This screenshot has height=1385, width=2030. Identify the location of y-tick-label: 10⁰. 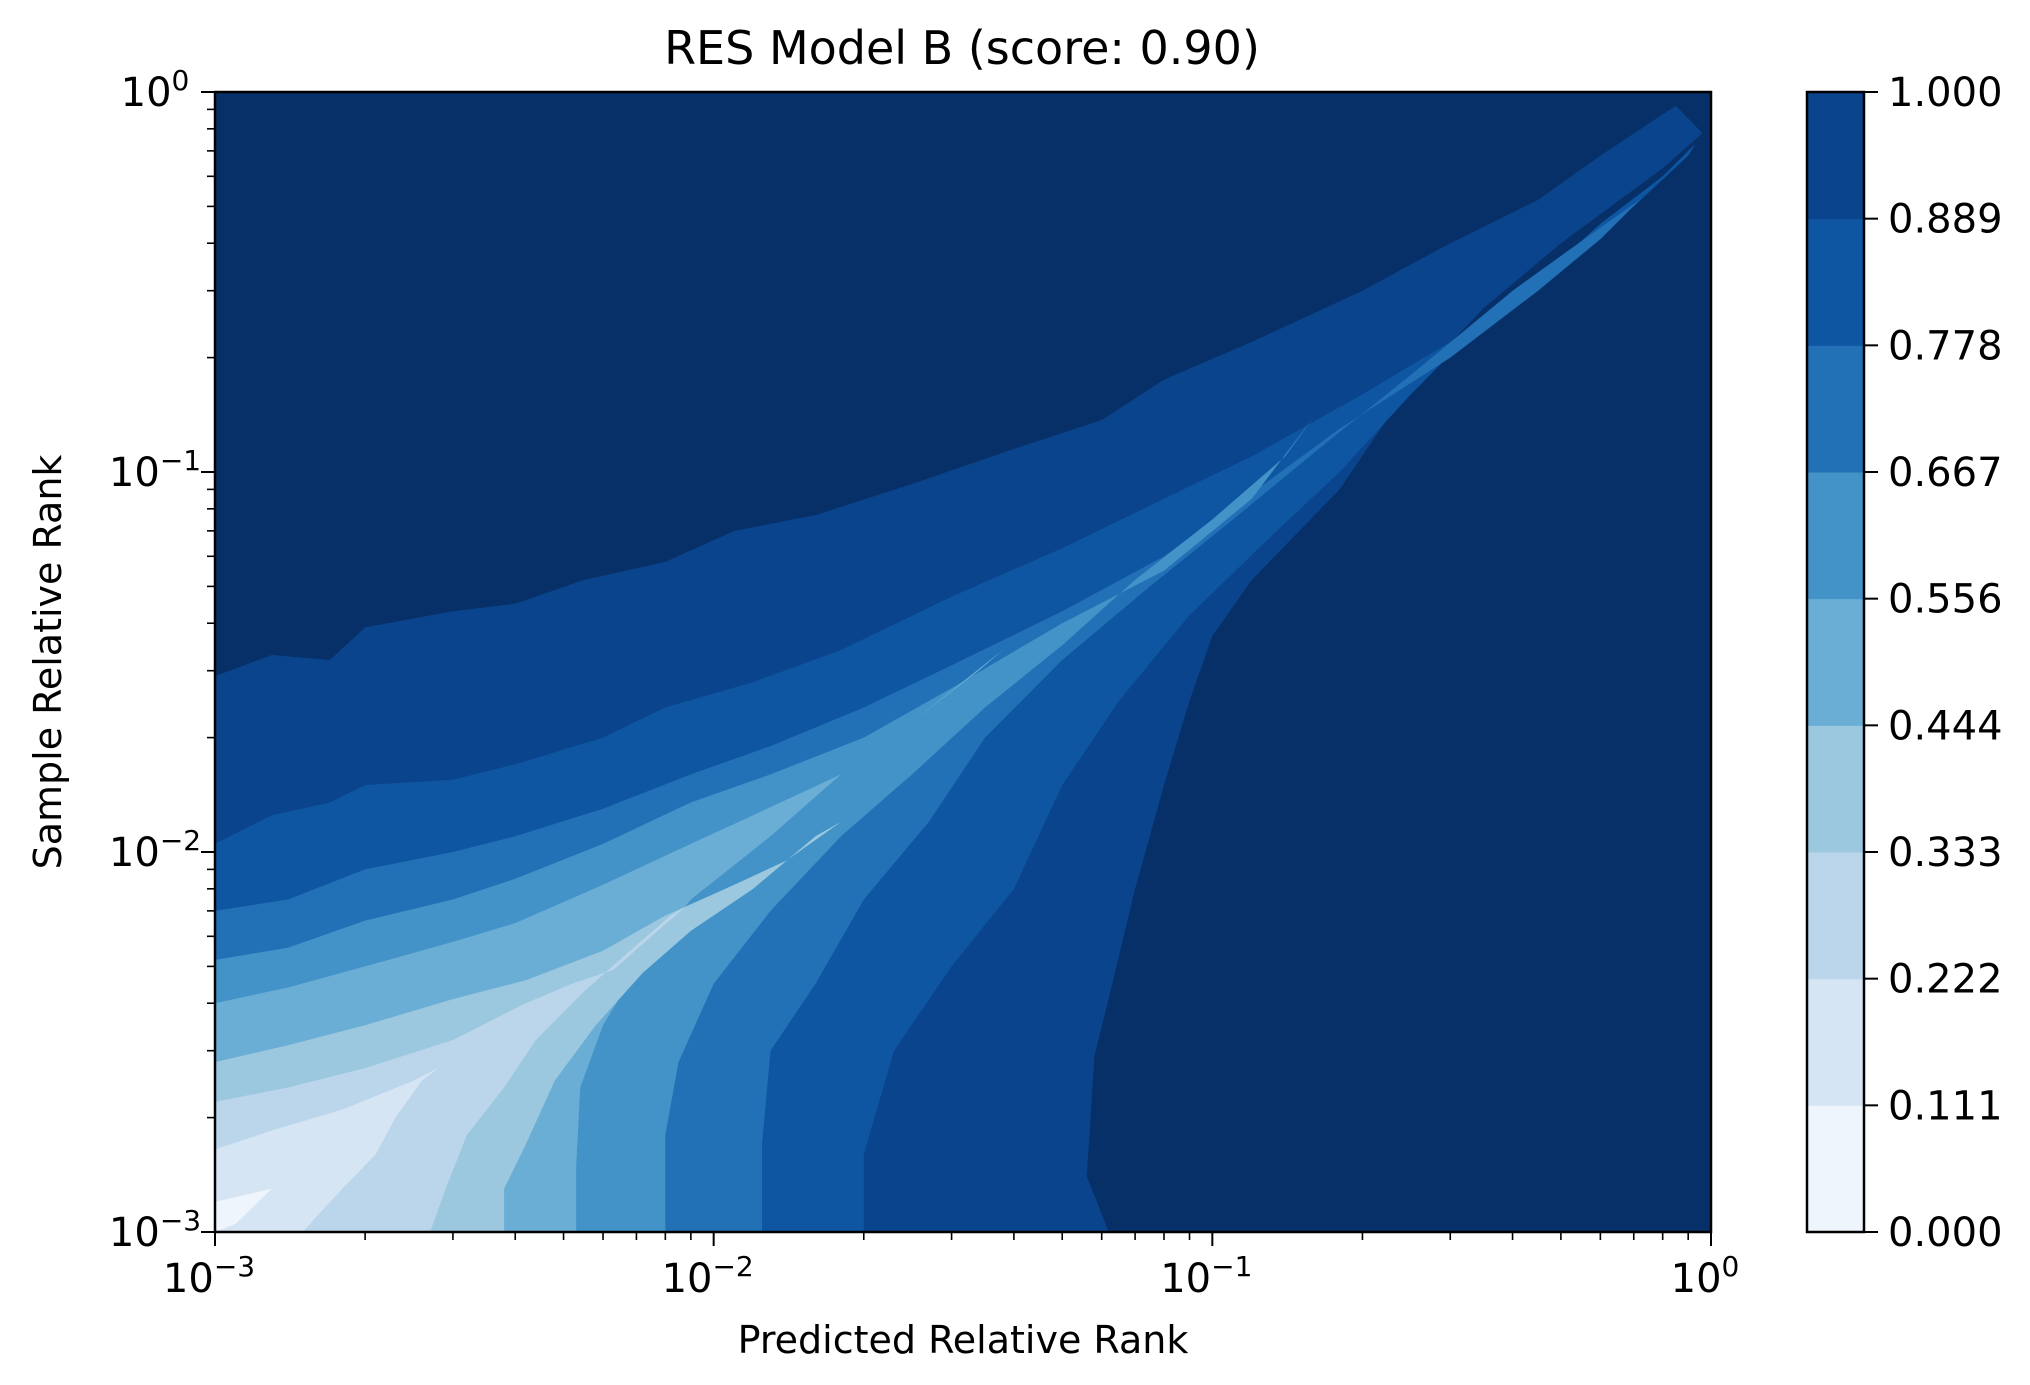
(155, 90).